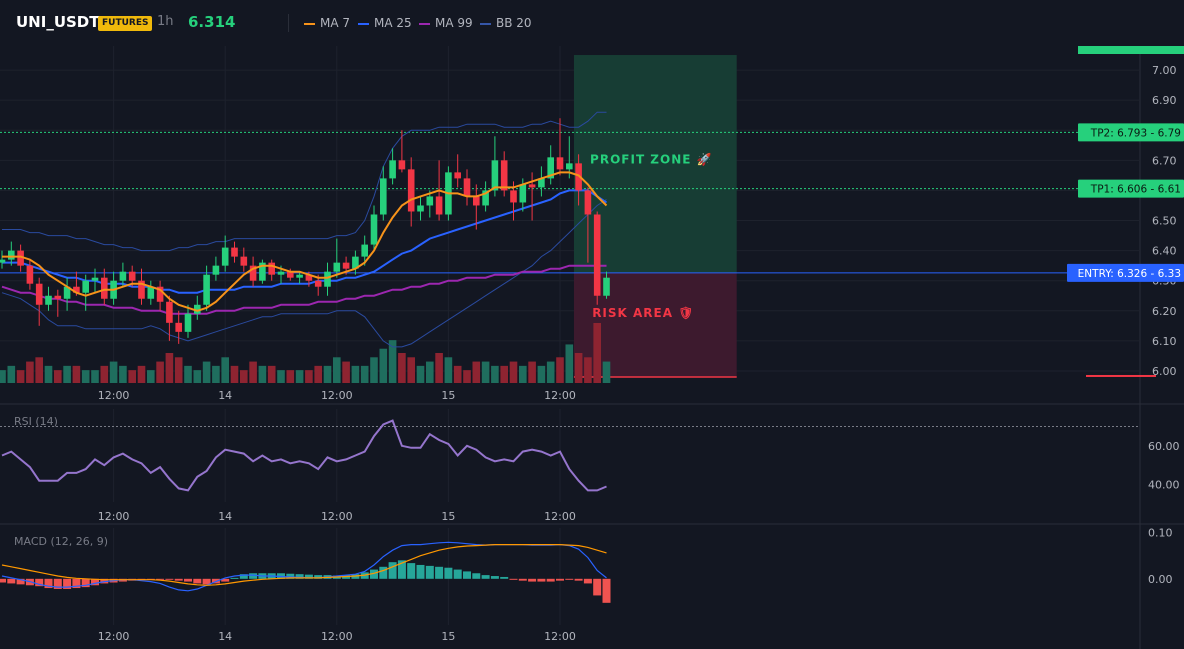 The height and width of the screenshot is (649, 1184). What do you see at coordinates (304, 273) in the screenshot?
I see `bb-lower-line` at bounding box center [304, 273].